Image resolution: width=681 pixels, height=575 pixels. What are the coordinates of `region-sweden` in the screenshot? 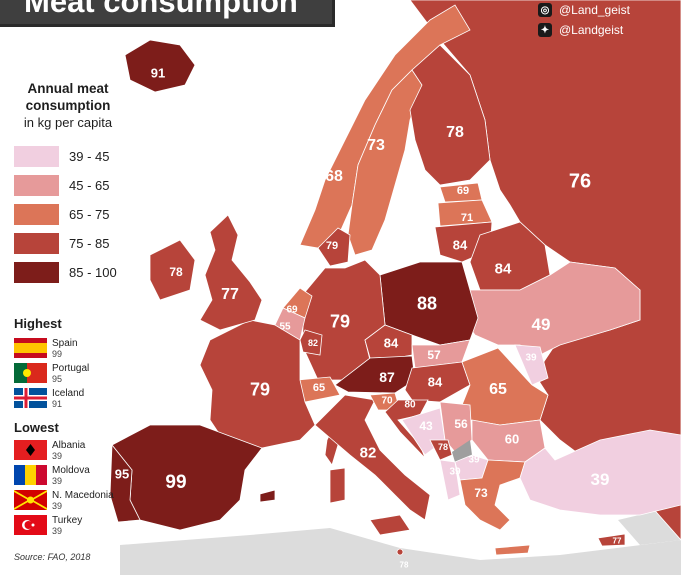 It's located at (385, 162).